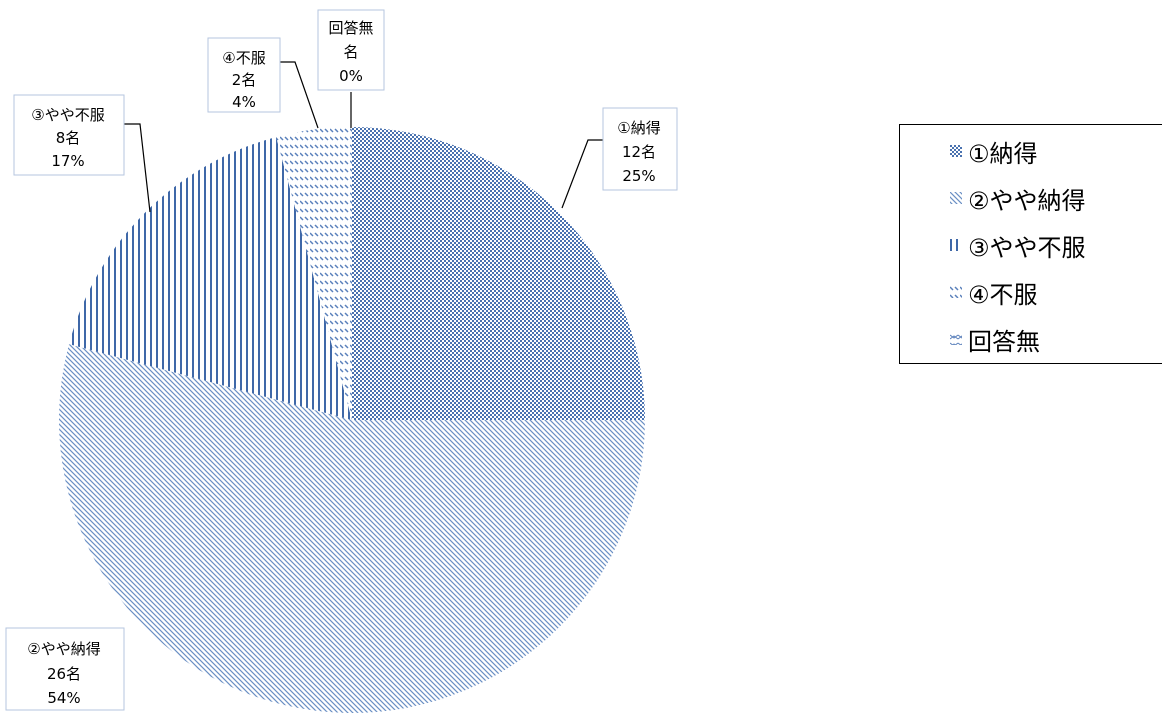  What do you see at coordinates (243, 58) in the screenshot?
I see `data-label-4-line-1: ④不服` at bounding box center [243, 58].